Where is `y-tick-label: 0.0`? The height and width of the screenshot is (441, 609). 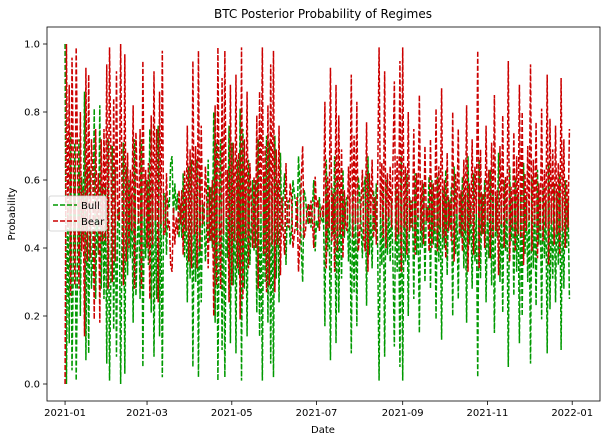 y-tick-label: 0.0 is located at coordinates (32, 385).